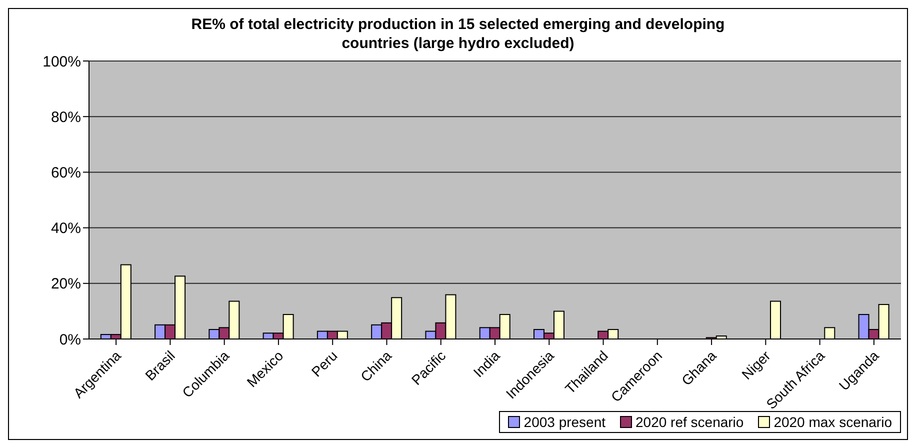  I want to click on legend-label: 2020 max scenario, so click(832, 422).